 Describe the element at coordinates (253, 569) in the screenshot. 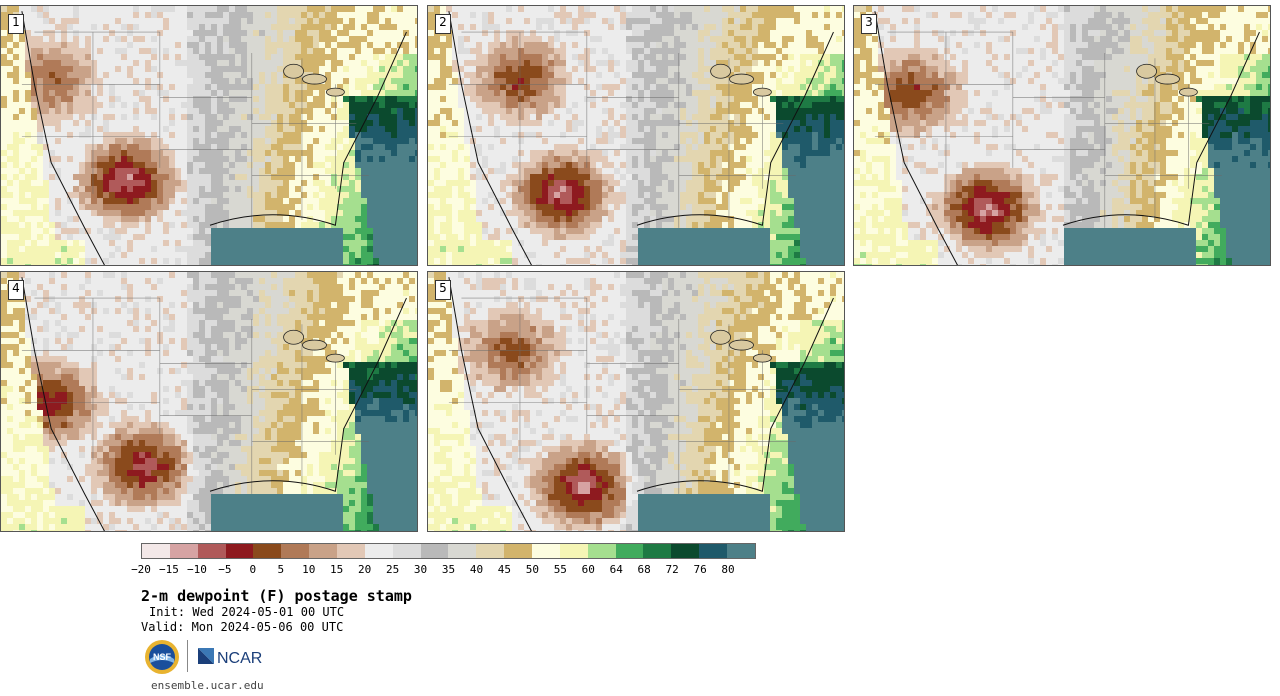

I see `colorbar-tick-label: 0` at that location.